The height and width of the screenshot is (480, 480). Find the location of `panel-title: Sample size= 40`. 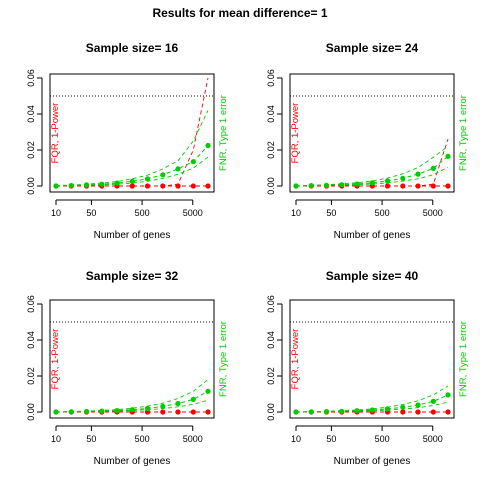

panel-title: Sample size= 40 is located at coordinates (372, 276).